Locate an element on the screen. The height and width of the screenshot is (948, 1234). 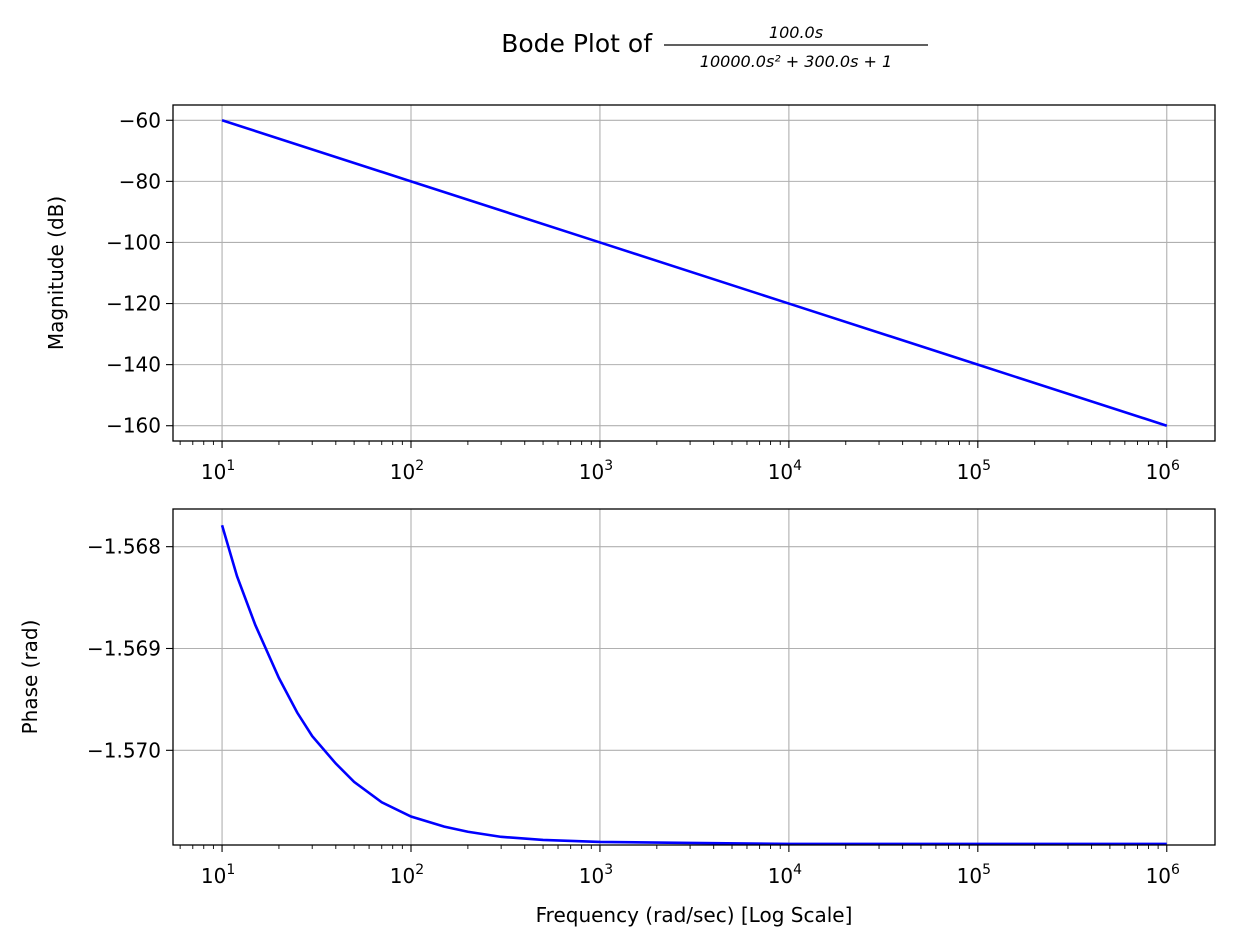
phase-y-ticks: −1.568 −1.569 −1.570 is located at coordinates (130, 648).